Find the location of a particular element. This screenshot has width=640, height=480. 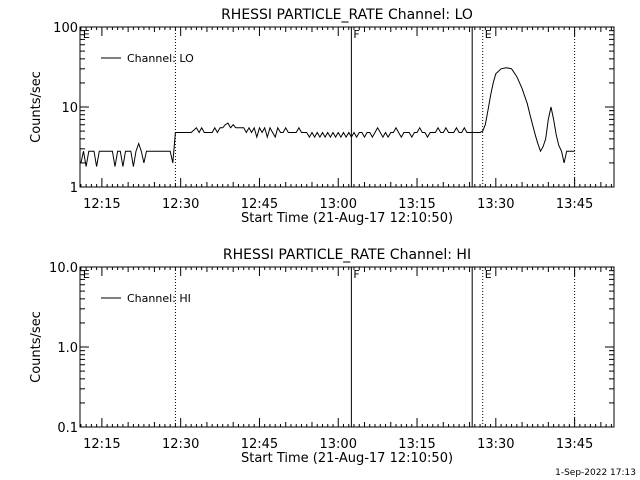

y-tick-label: 10.0 is located at coordinates (63, 268).